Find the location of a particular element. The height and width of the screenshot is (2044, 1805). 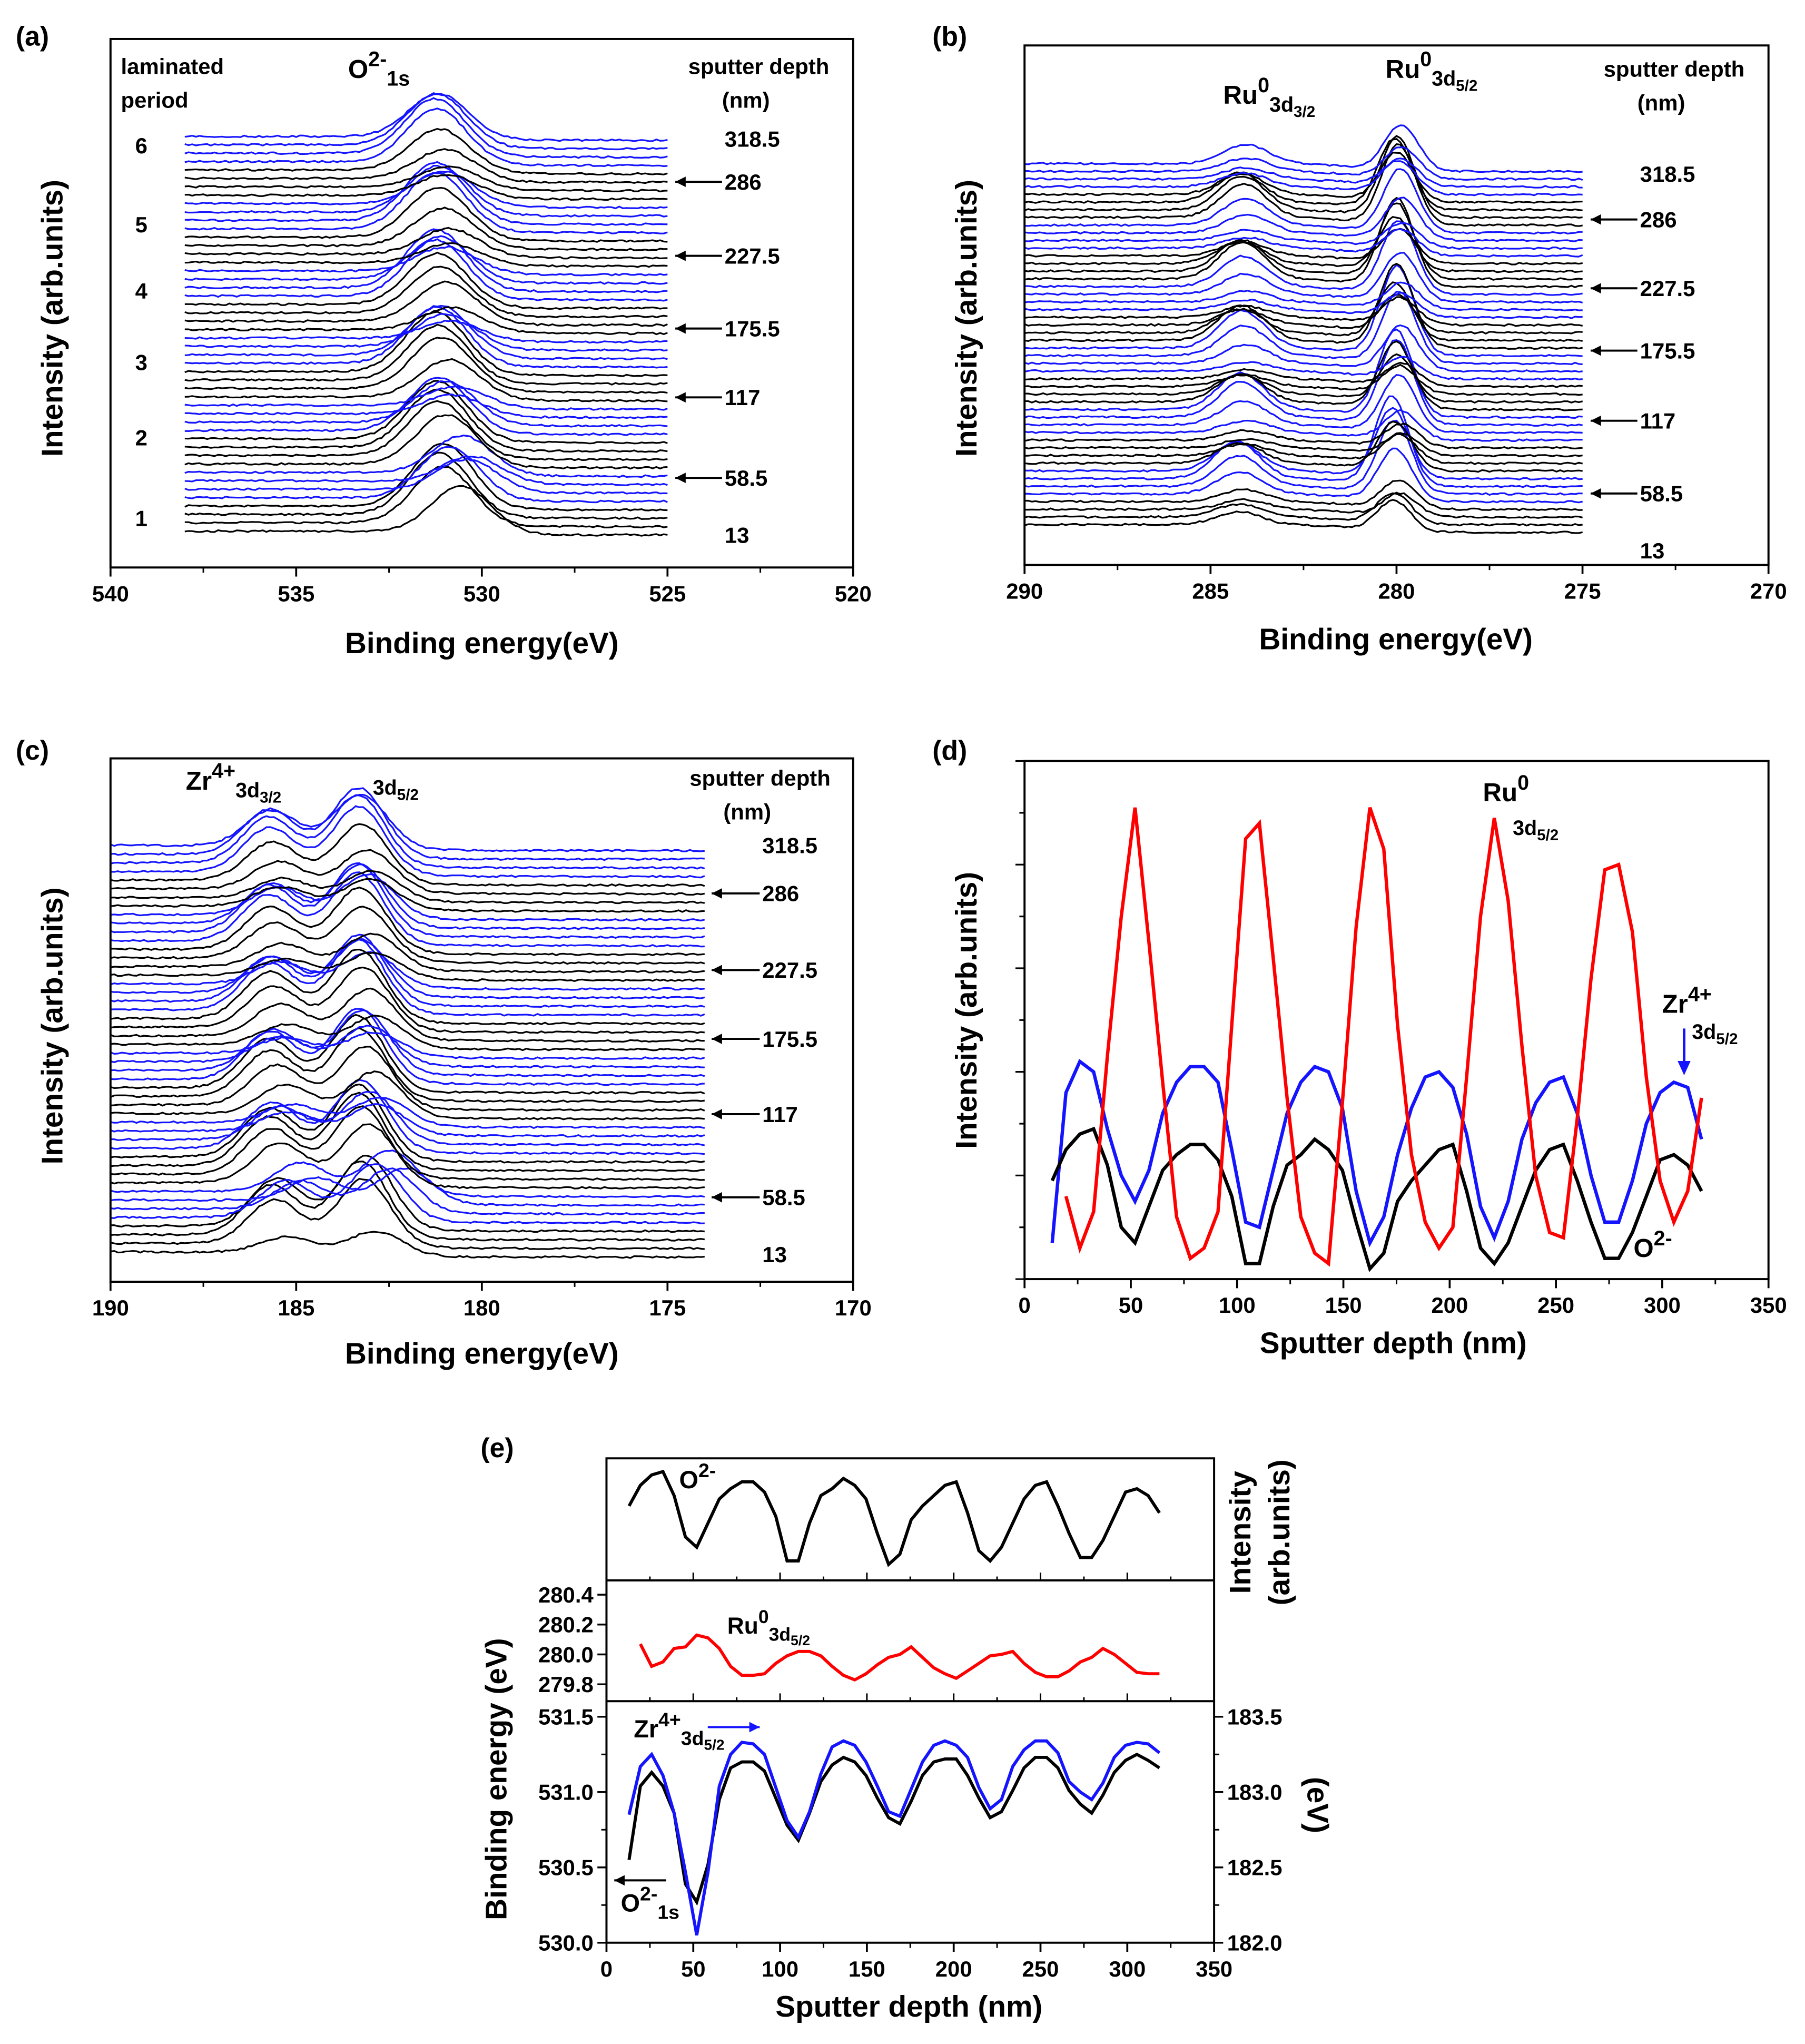

series-line-ru is located at coordinates (1383, 1037).